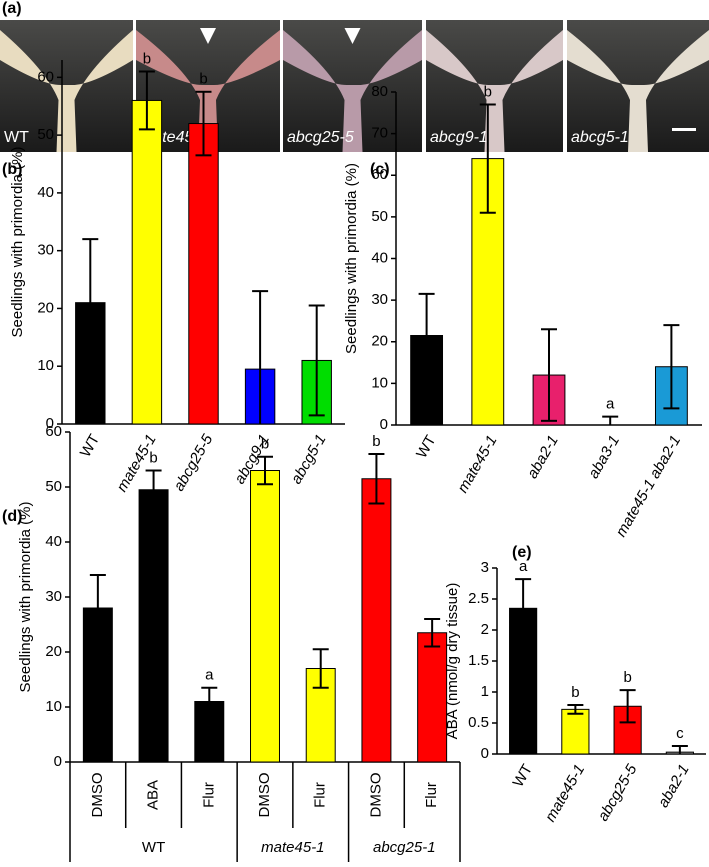  I want to click on x-tick-label: mate45-1 aba2-1, so click(648, 485).